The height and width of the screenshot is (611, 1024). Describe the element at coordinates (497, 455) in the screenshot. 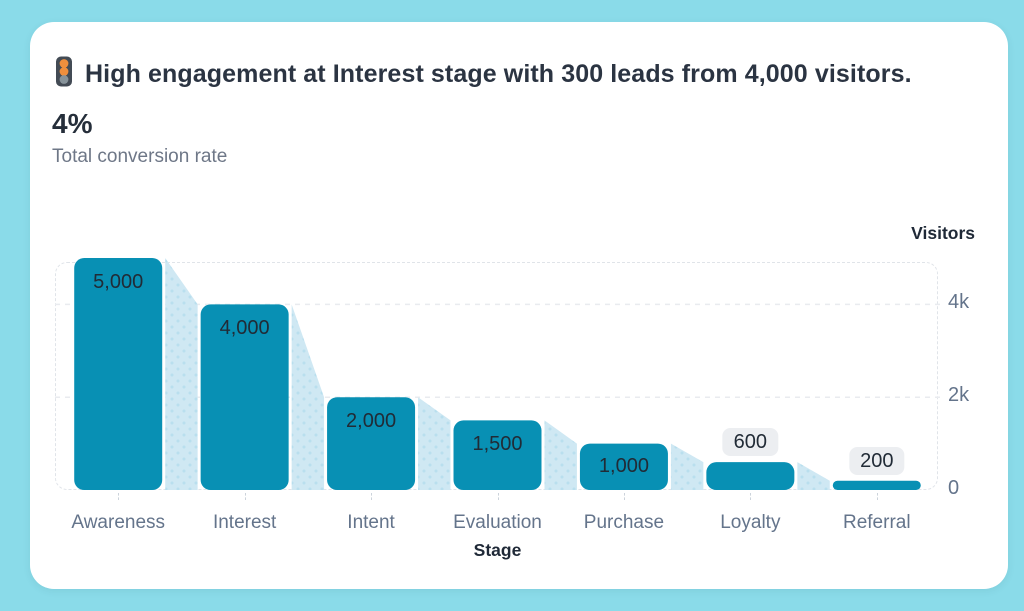

I see `bar-evaluation` at that location.